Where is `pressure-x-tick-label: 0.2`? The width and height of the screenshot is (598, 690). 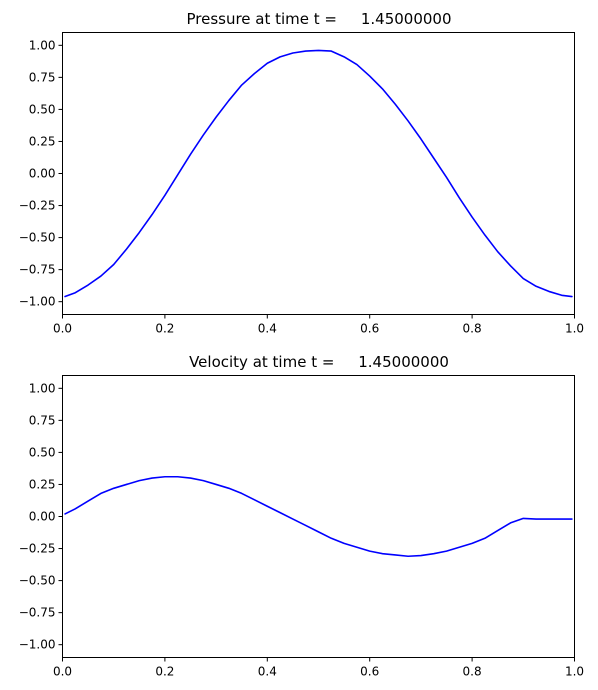
pressure-x-tick-label: 0.2 is located at coordinates (164, 329).